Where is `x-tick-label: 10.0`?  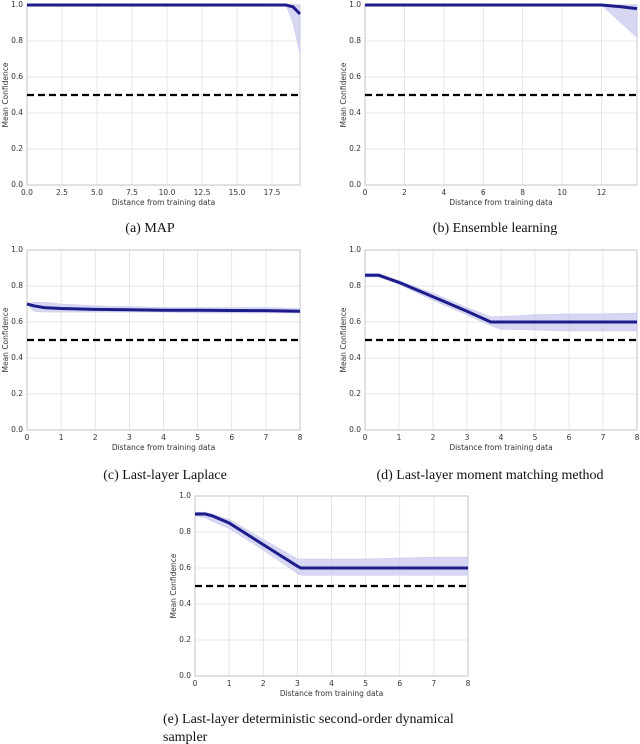 x-tick-label: 10.0 is located at coordinates (167, 192).